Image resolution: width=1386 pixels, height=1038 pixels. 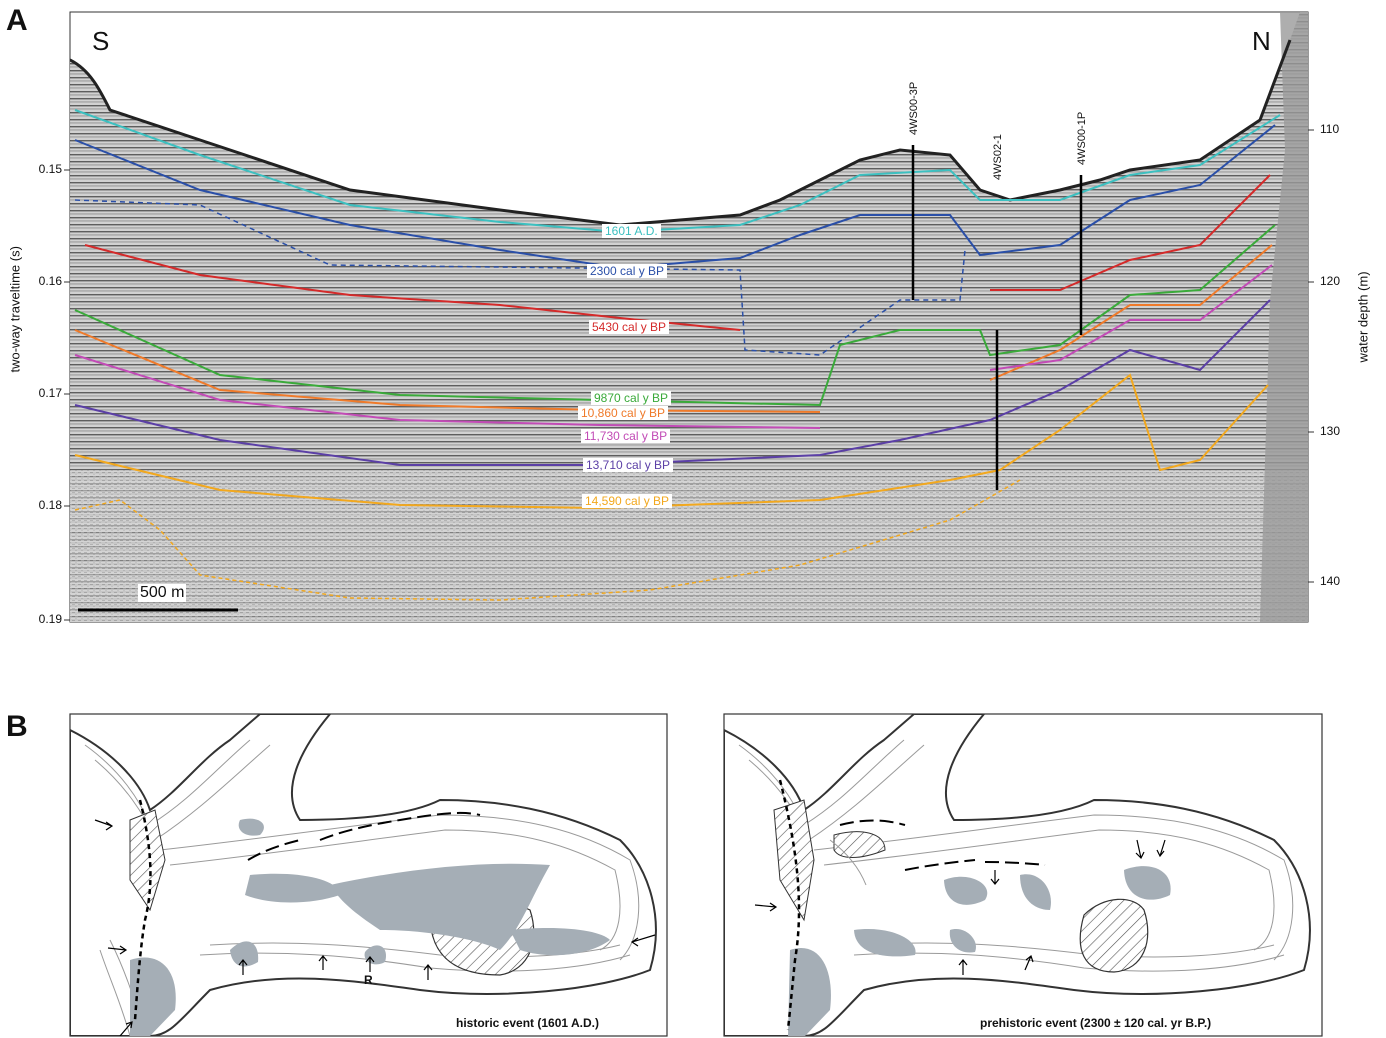 I want to click on scale-bar-label: 500 m, so click(x=162, y=593).